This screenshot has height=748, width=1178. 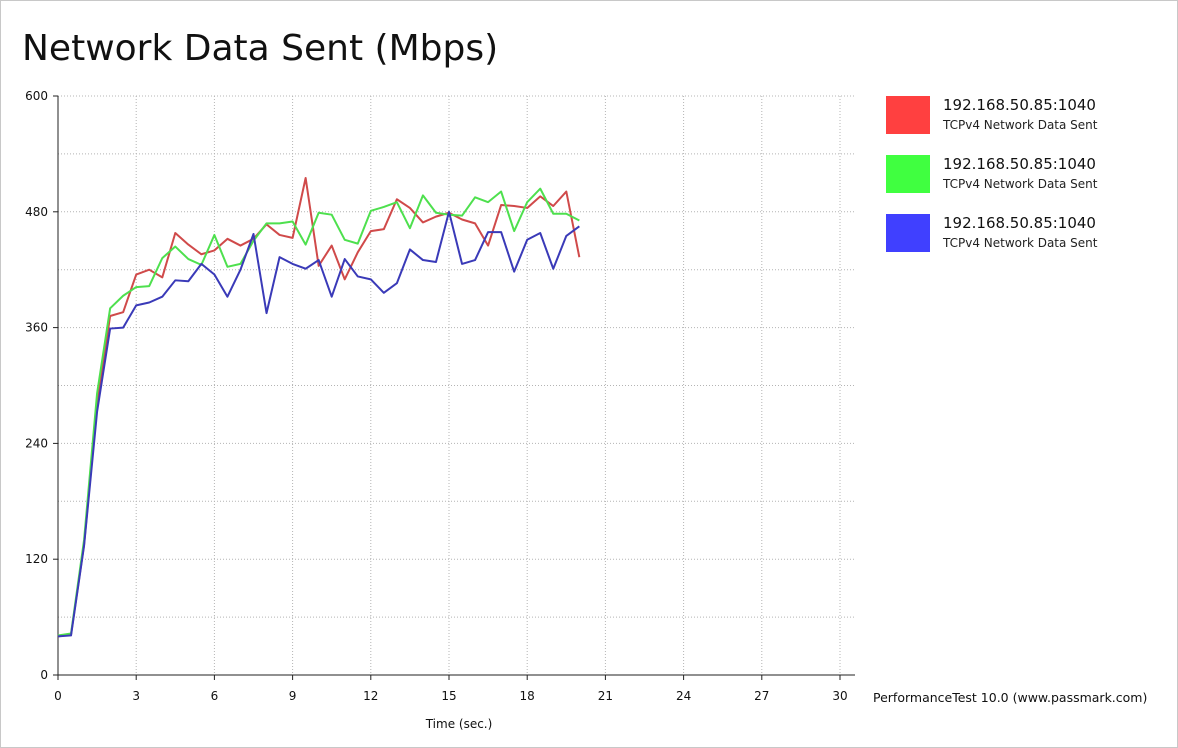 I want to click on x-tick-label: 9, so click(x=293, y=696).